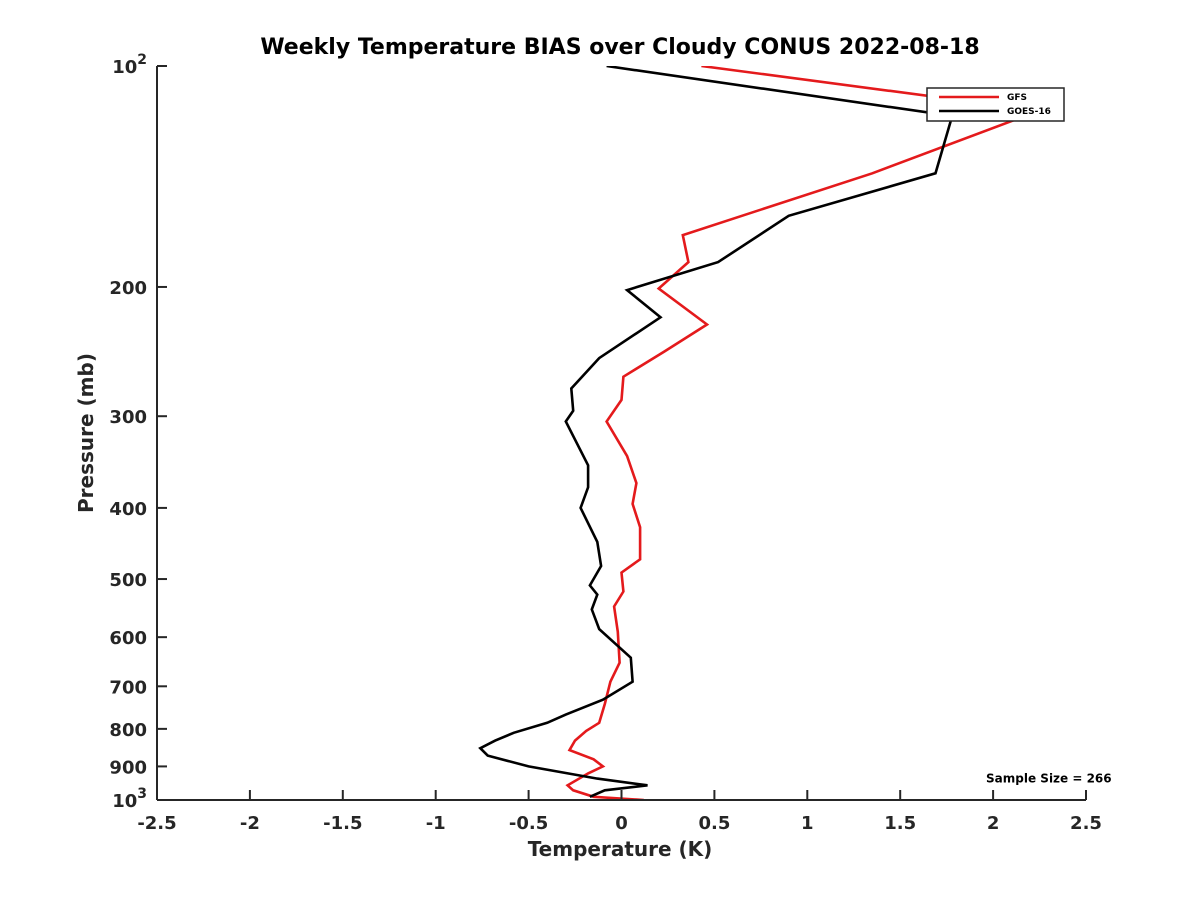 The image size is (1200, 900). I want to click on x-tick-label: -2.5, so click(156, 823).